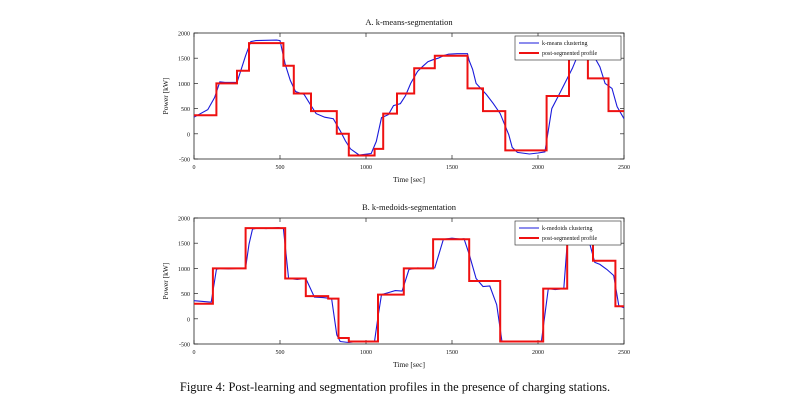 This screenshot has width=790, height=420. I want to click on segmented-series-line, so click(409, 99).